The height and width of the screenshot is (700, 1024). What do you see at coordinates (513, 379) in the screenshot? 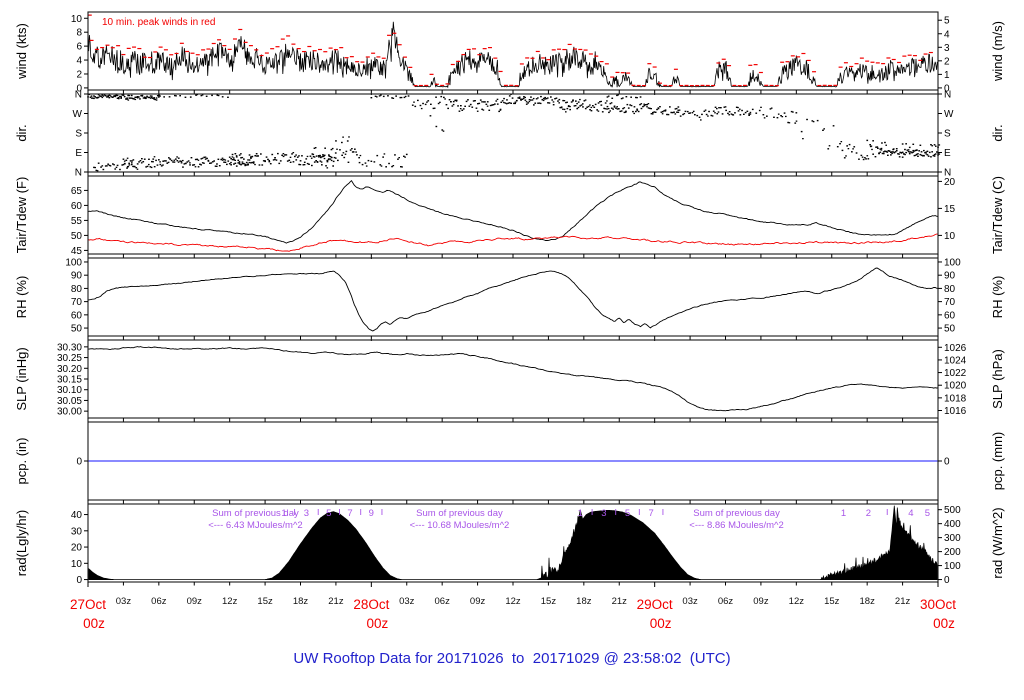
I see `series-slp` at bounding box center [513, 379].